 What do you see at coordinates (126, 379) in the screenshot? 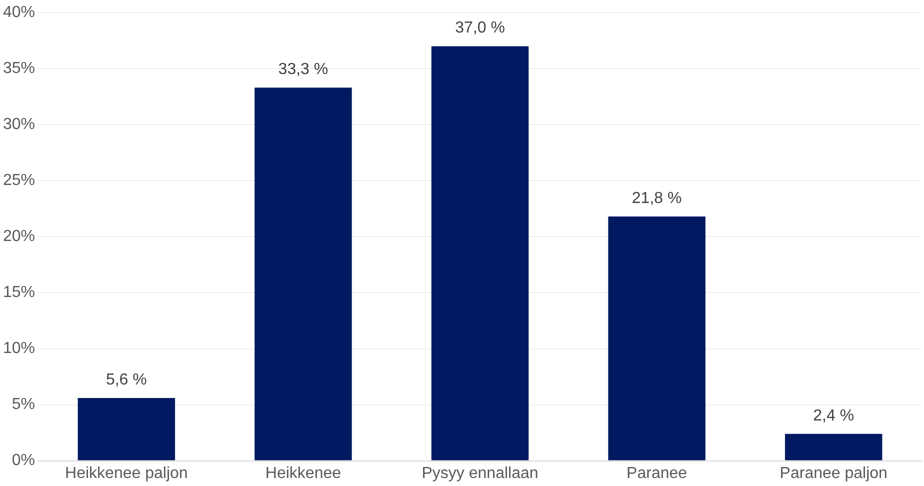
I see `data-label: 5,6 %` at bounding box center [126, 379].